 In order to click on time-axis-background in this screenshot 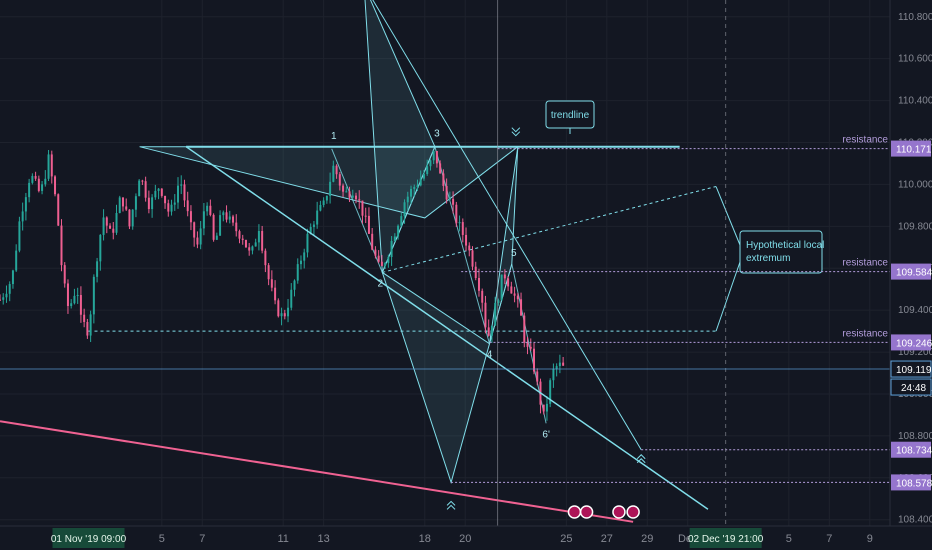, I will do `click(466, 538)`.